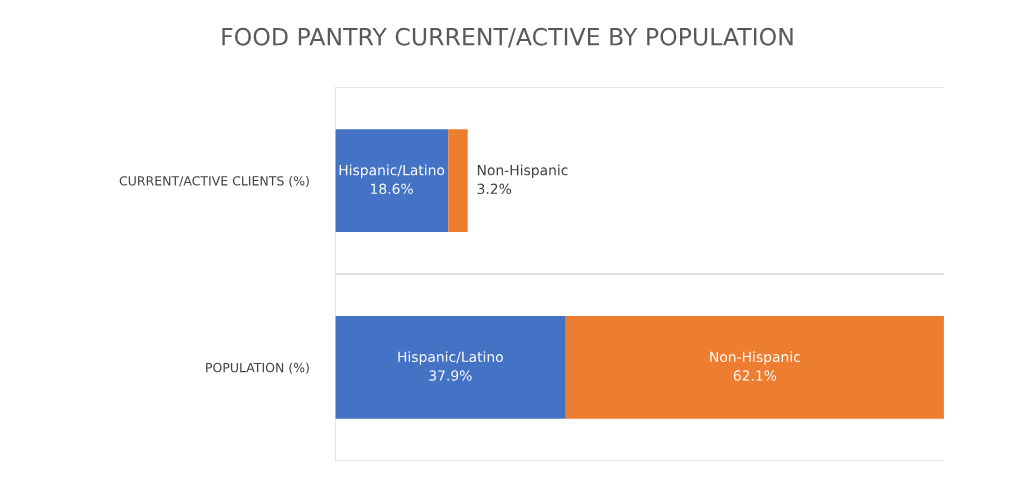  Describe the element at coordinates (755, 375) in the screenshot. I see `data-label: 62.1%` at that location.